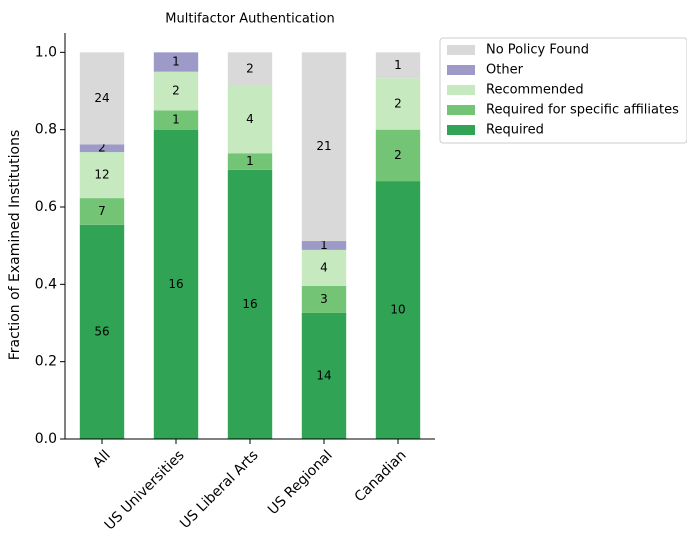  I want to click on x-tick-label: US Liberal Arts, so click(219, 489).